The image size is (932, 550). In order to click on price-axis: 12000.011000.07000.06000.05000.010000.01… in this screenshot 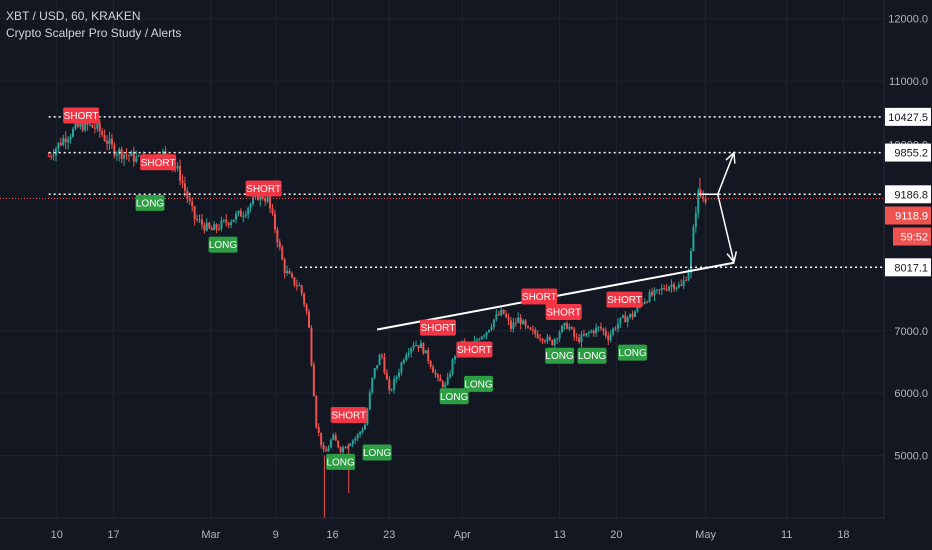, I will do `click(907, 275)`.